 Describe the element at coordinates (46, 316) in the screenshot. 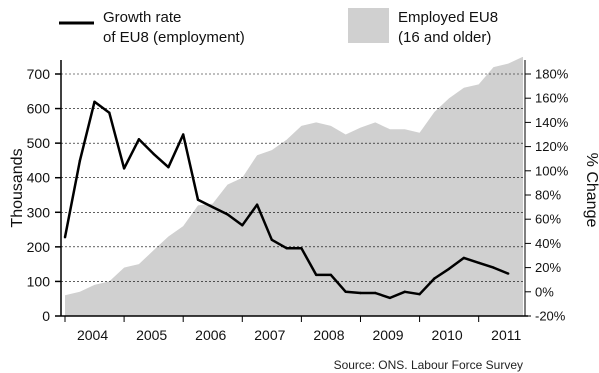

I see `left-tick-label: 0` at that location.